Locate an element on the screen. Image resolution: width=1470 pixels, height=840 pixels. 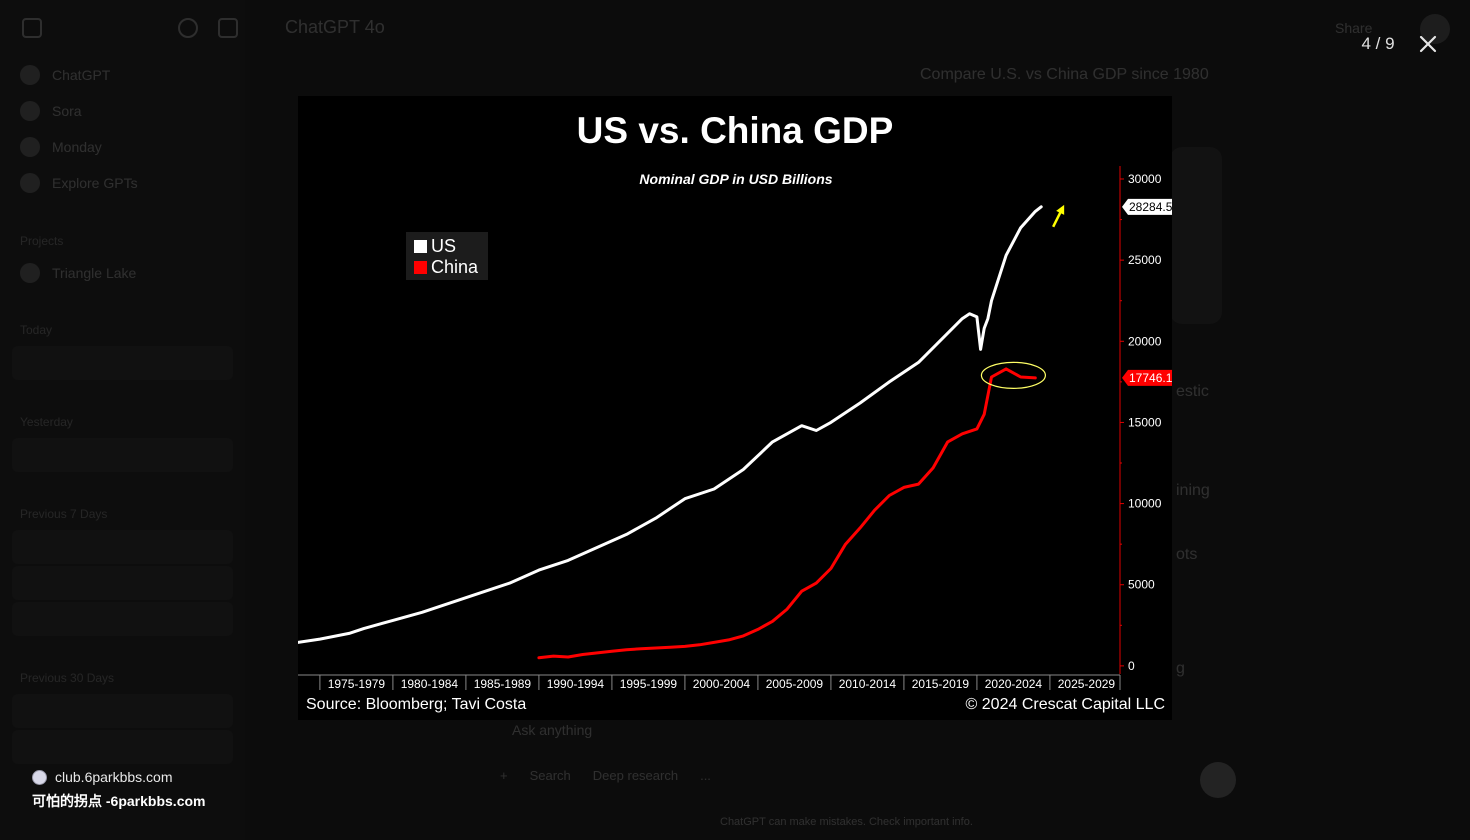
prompt-input: Ask anything is located at coordinates (552, 730).